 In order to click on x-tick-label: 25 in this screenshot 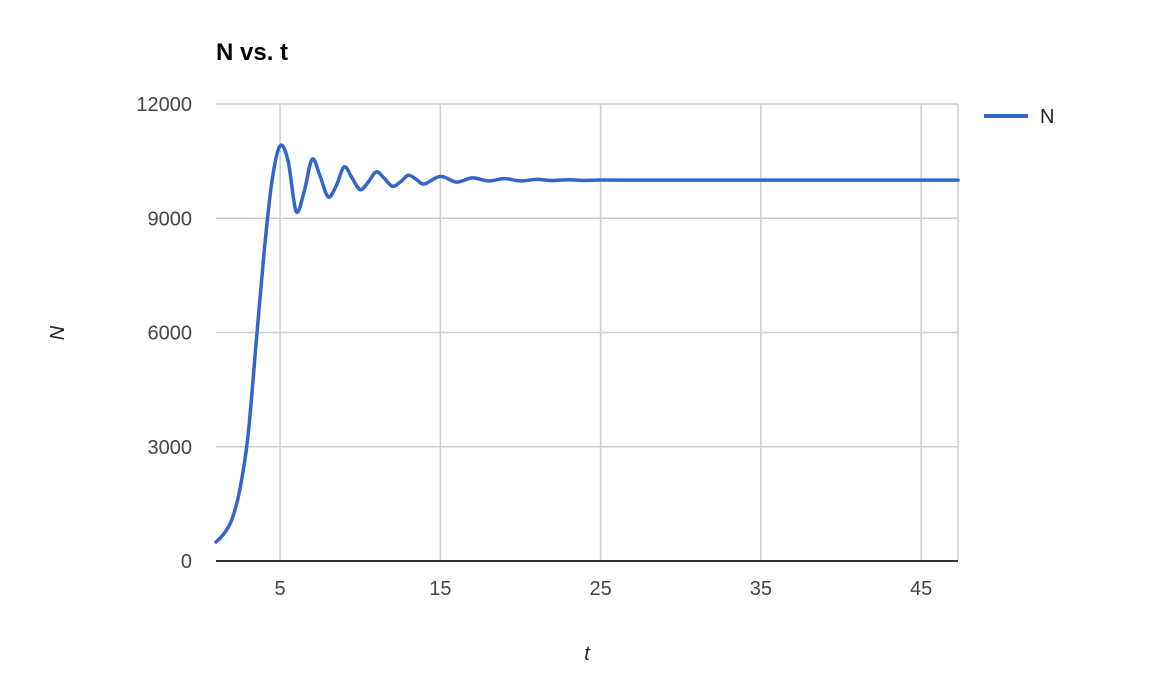, I will do `click(600, 589)`.